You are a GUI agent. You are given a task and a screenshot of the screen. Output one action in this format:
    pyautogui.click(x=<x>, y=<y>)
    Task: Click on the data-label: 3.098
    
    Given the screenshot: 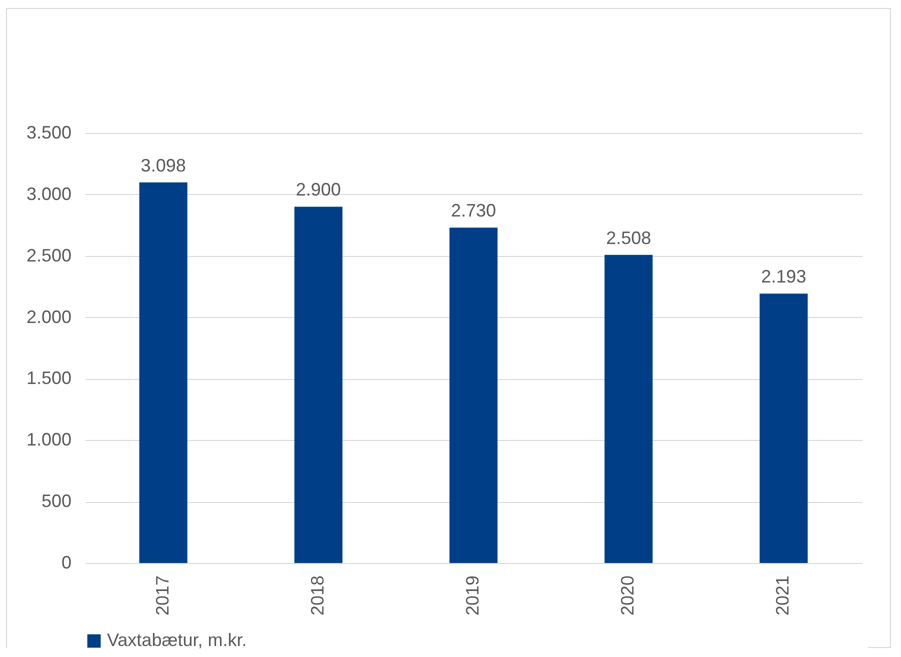 What is the action you would take?
    pyautogui.click(x=163, y=165)
    